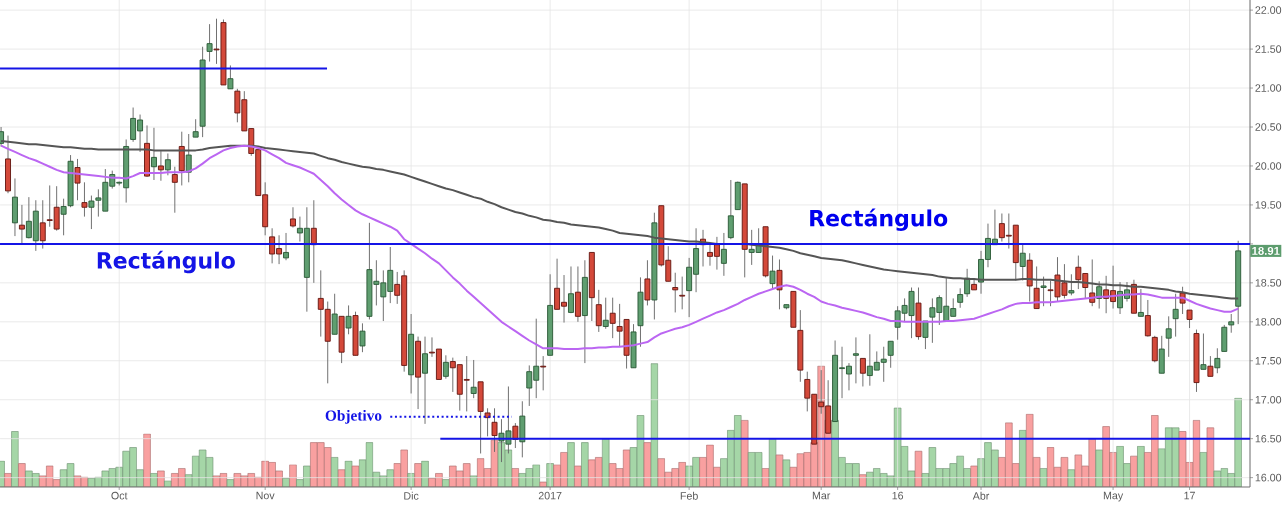 This screenshot has height=506, width=1287. I want to click on x-tick-label: 2017, so click(550, 495).